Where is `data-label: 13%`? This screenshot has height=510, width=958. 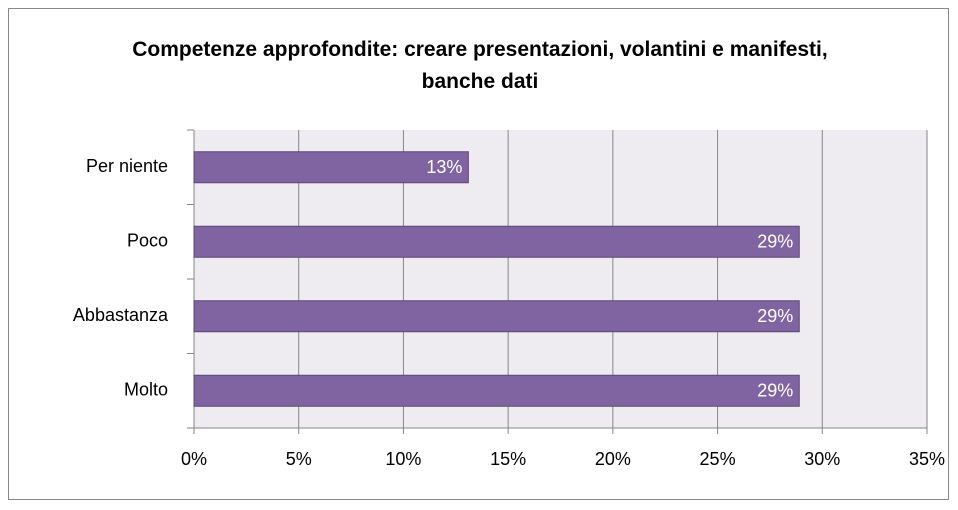
data-label: 13% is located at coordinates (444, 167).